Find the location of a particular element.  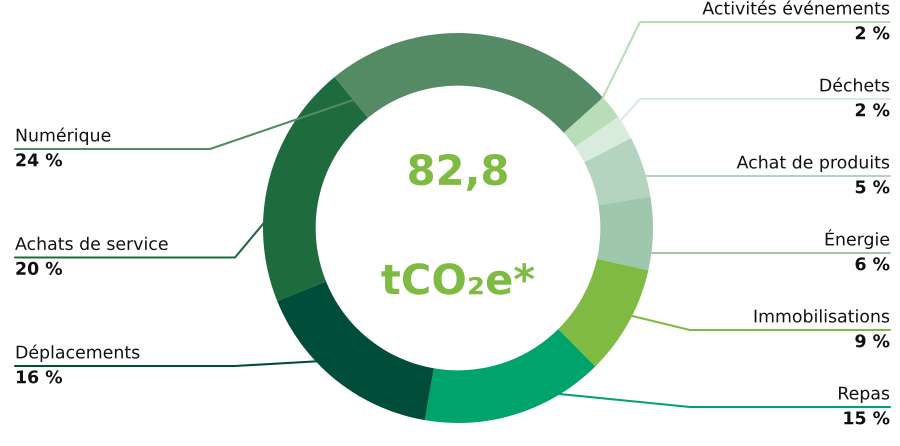

slice-label: Achats de service is located at coordinates (91, 243).